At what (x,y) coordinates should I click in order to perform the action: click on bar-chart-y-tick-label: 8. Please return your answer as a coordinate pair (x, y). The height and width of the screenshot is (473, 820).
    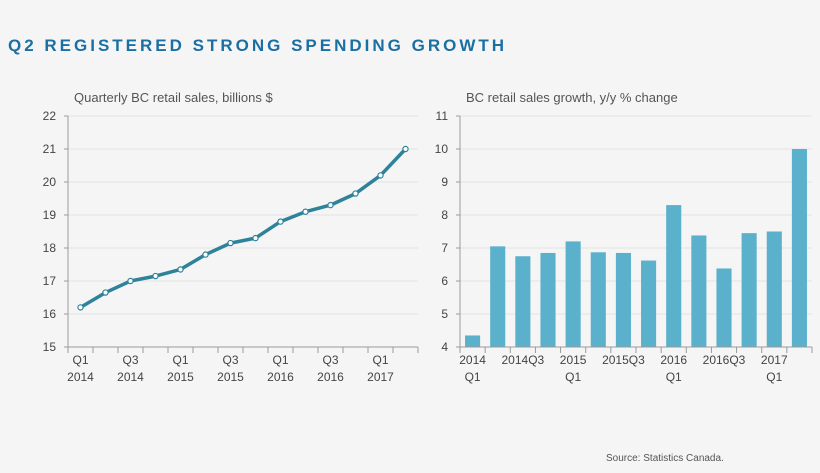
    Looking at the image, I should click on (444, 215).